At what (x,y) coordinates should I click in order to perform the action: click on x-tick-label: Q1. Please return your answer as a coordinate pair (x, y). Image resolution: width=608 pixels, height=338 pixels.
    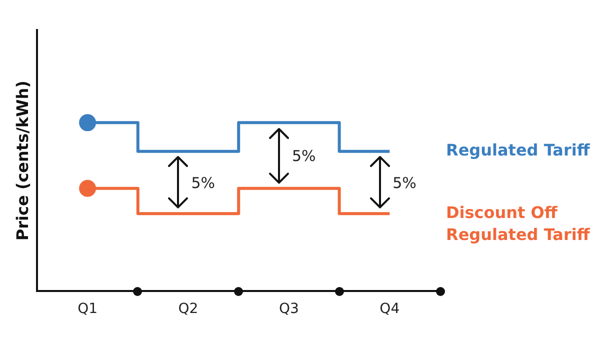
    Looking at the image, I should click on (88, 309).